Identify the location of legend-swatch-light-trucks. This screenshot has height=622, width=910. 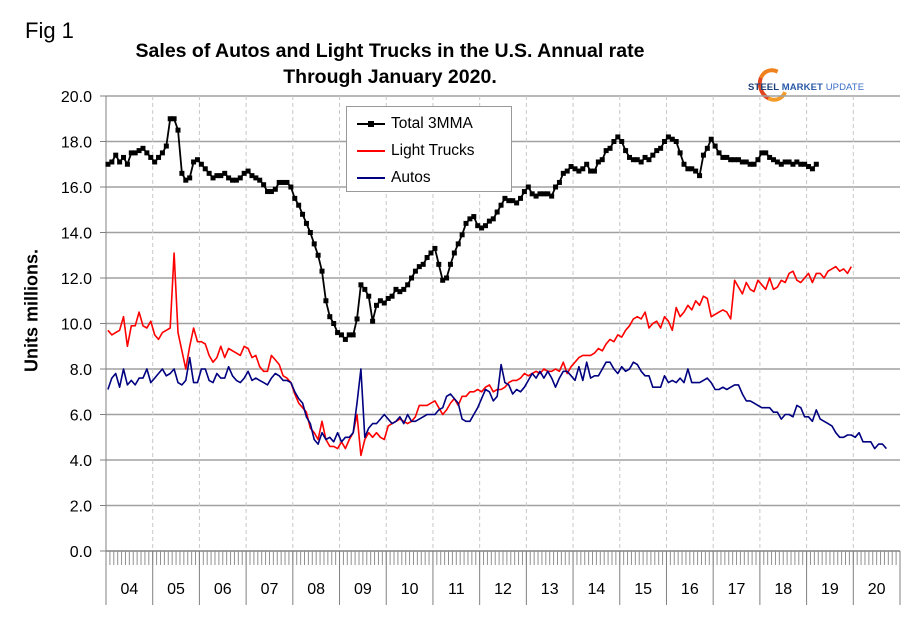
(371, 151).